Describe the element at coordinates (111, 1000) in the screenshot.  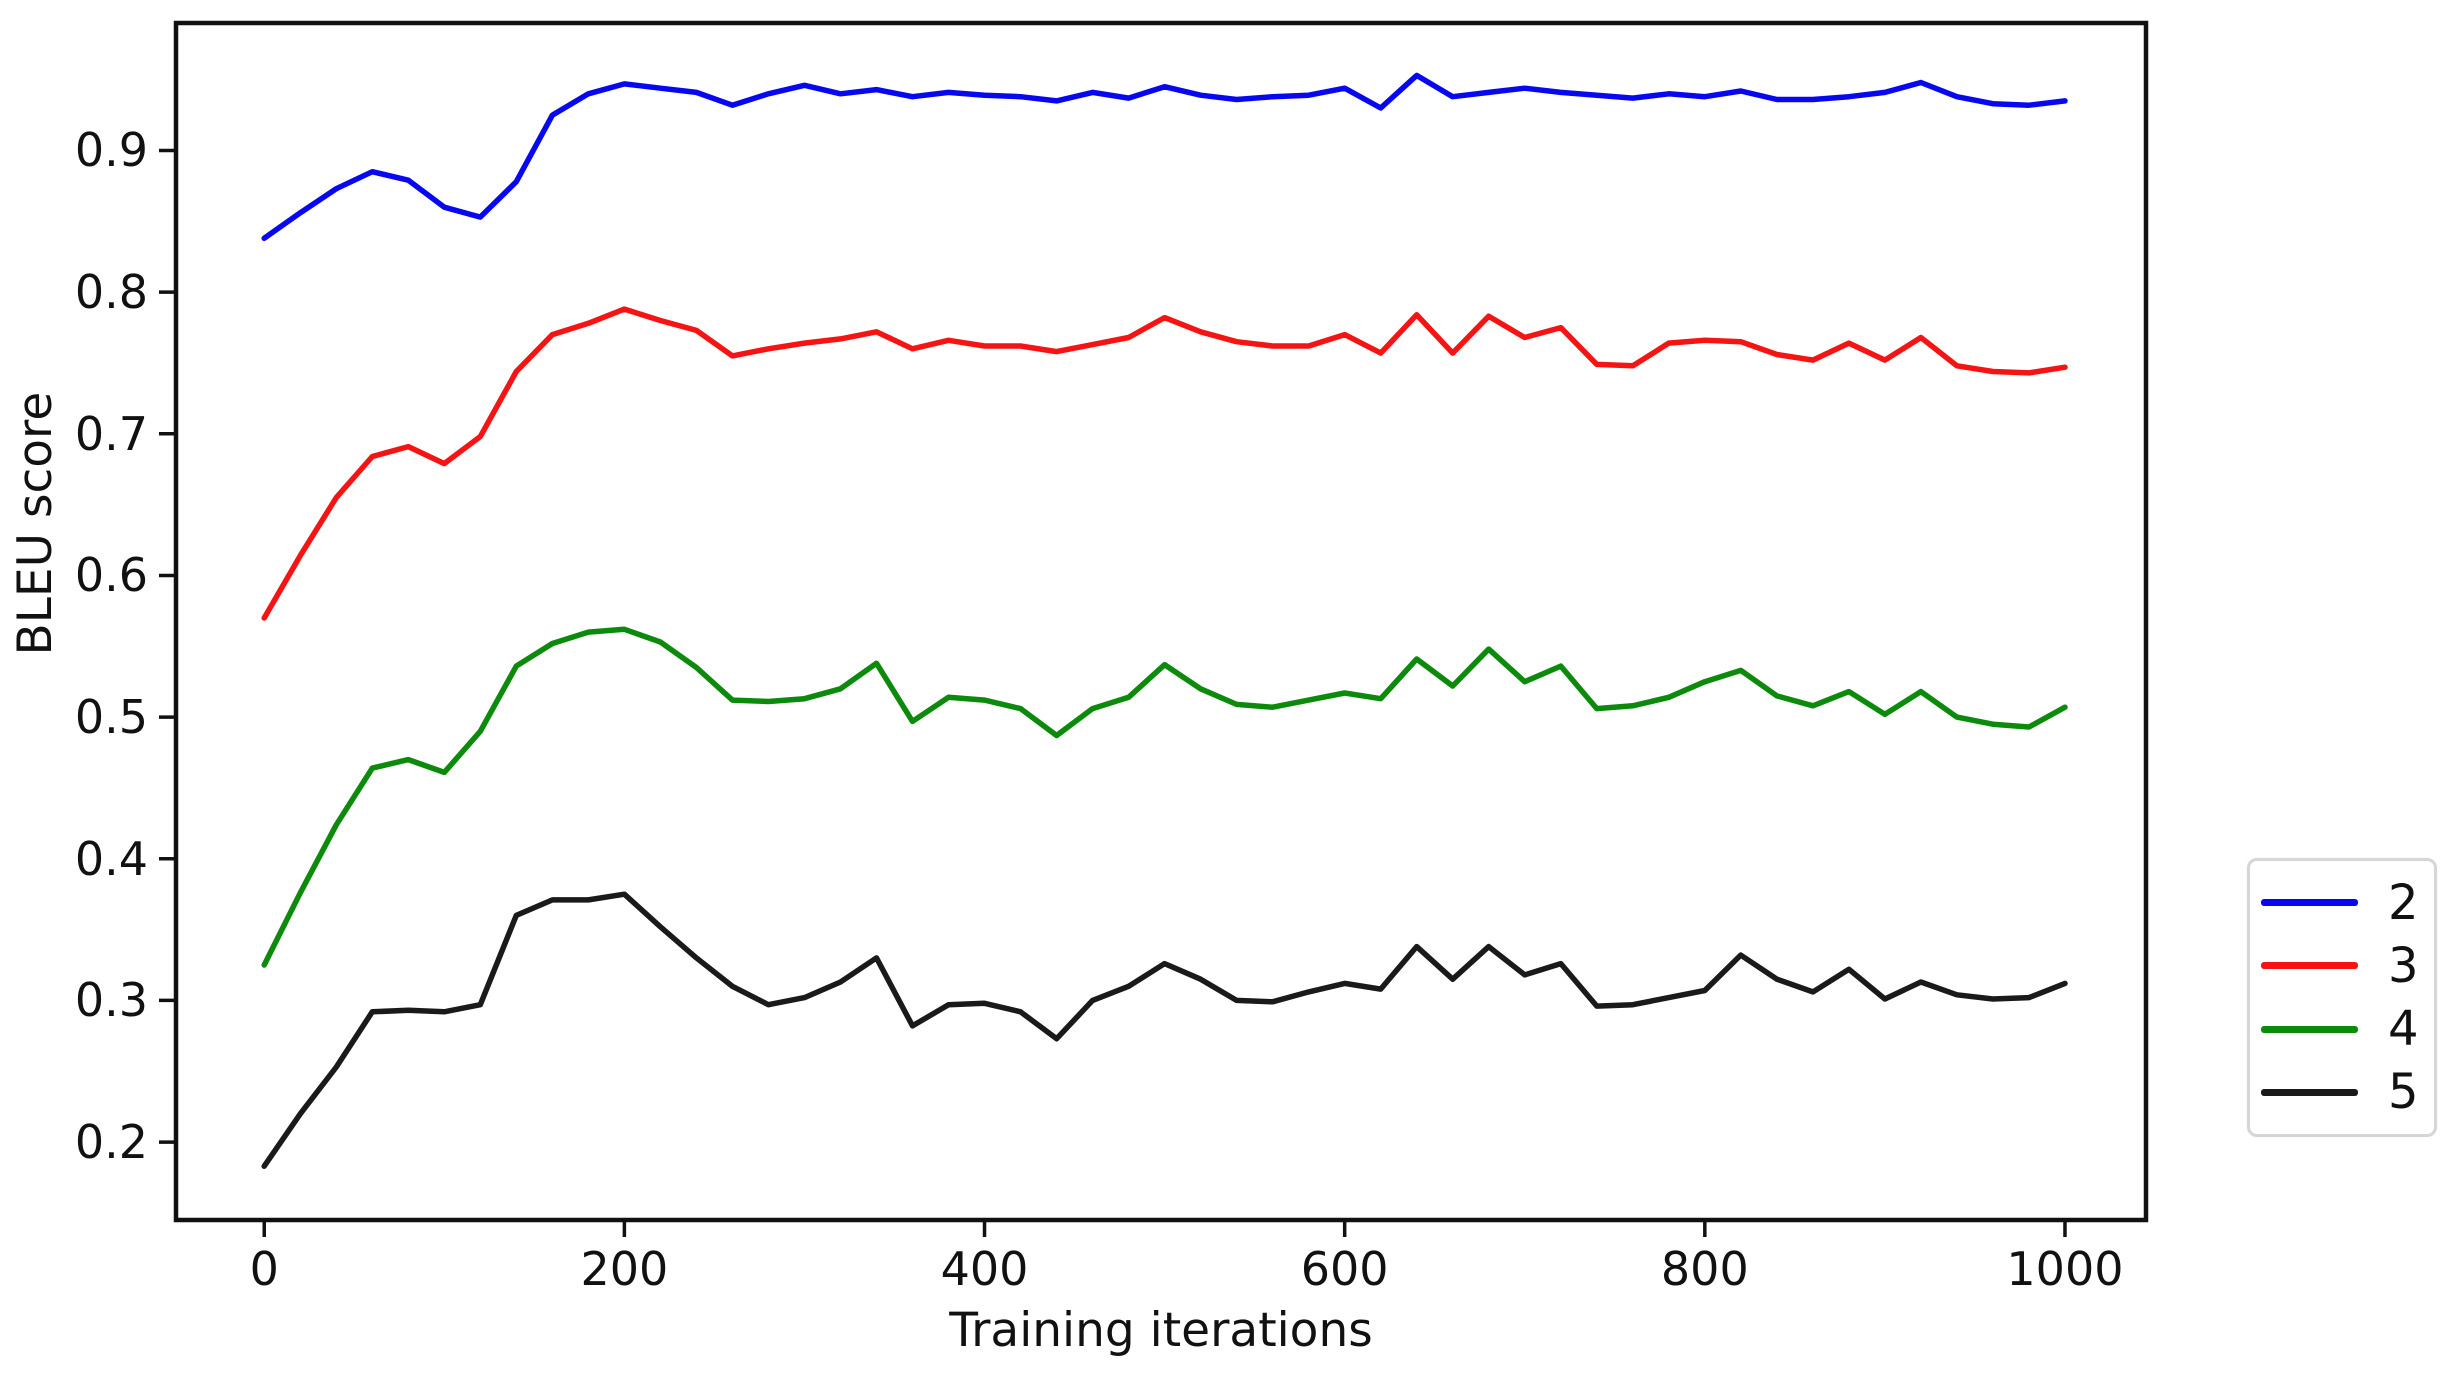
I see `y-tick-label: 0.3` at that location.